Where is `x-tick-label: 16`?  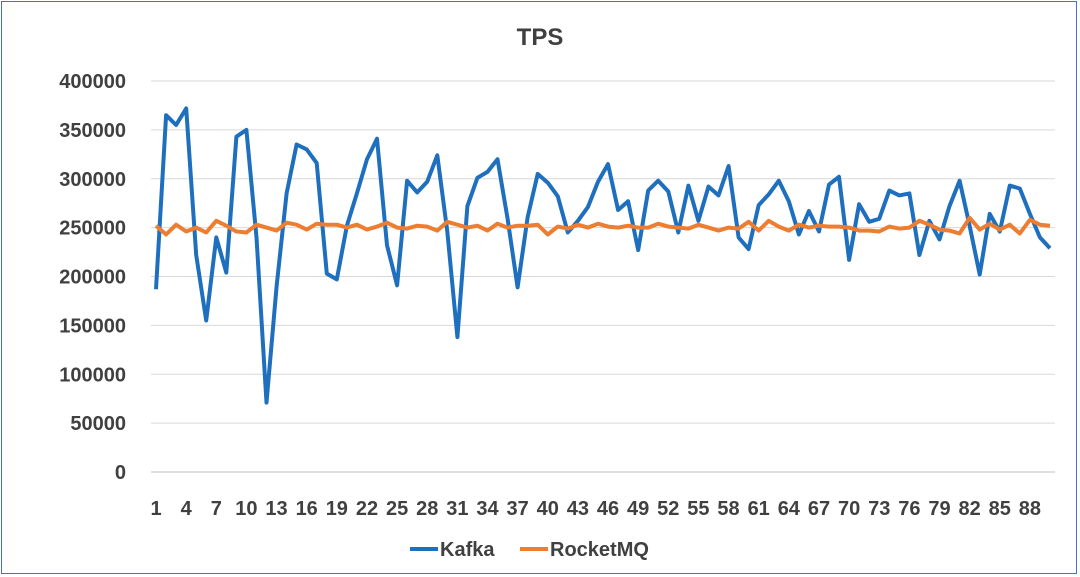
x-tick-label: 16 is located at coordinates (307, 509).